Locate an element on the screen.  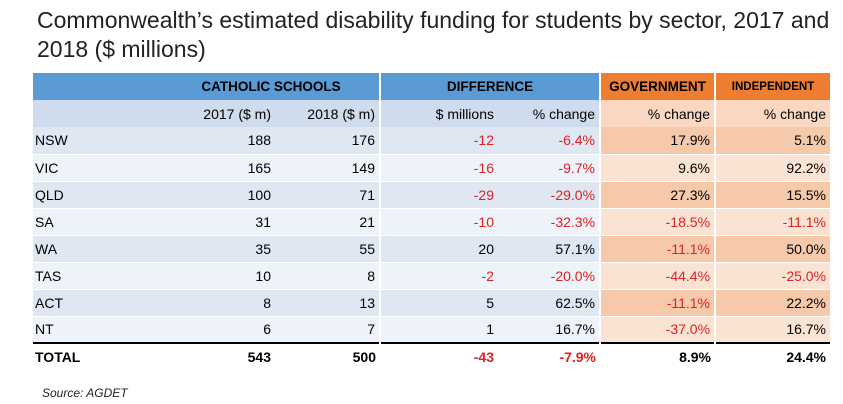
total-gov: 8.9% is located at coordinates (658, 356).